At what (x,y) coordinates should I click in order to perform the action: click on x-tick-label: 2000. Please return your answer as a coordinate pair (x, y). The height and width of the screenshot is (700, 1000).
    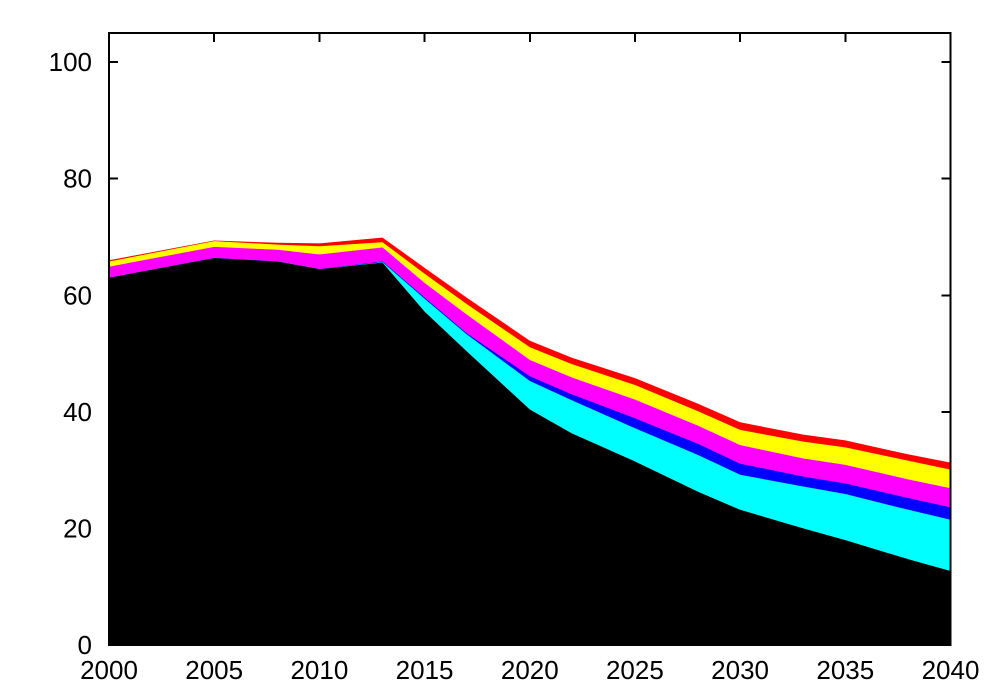
    Looking at the image, I should click on (109, 670).